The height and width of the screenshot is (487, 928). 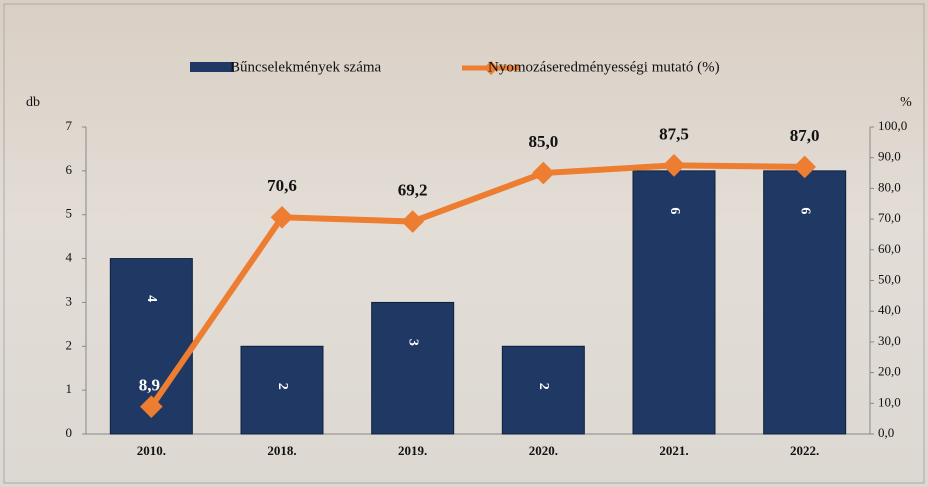 I want to click on legend-label: Nyomozáseredményességi mutató (%), so click(x=604, y=67).